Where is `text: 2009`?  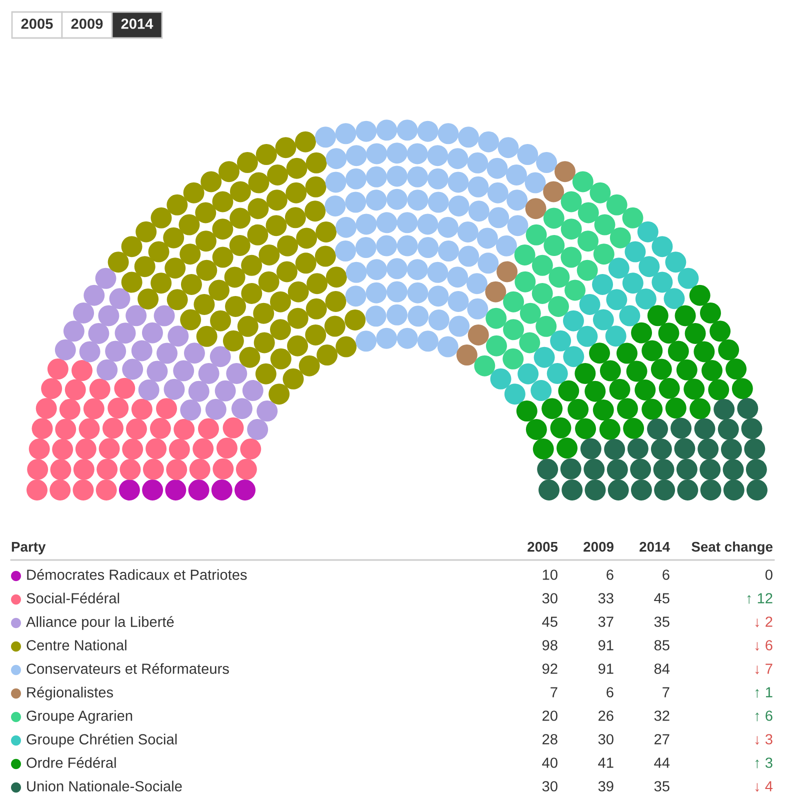 text: 2009 is located at coordinates (599, 547).